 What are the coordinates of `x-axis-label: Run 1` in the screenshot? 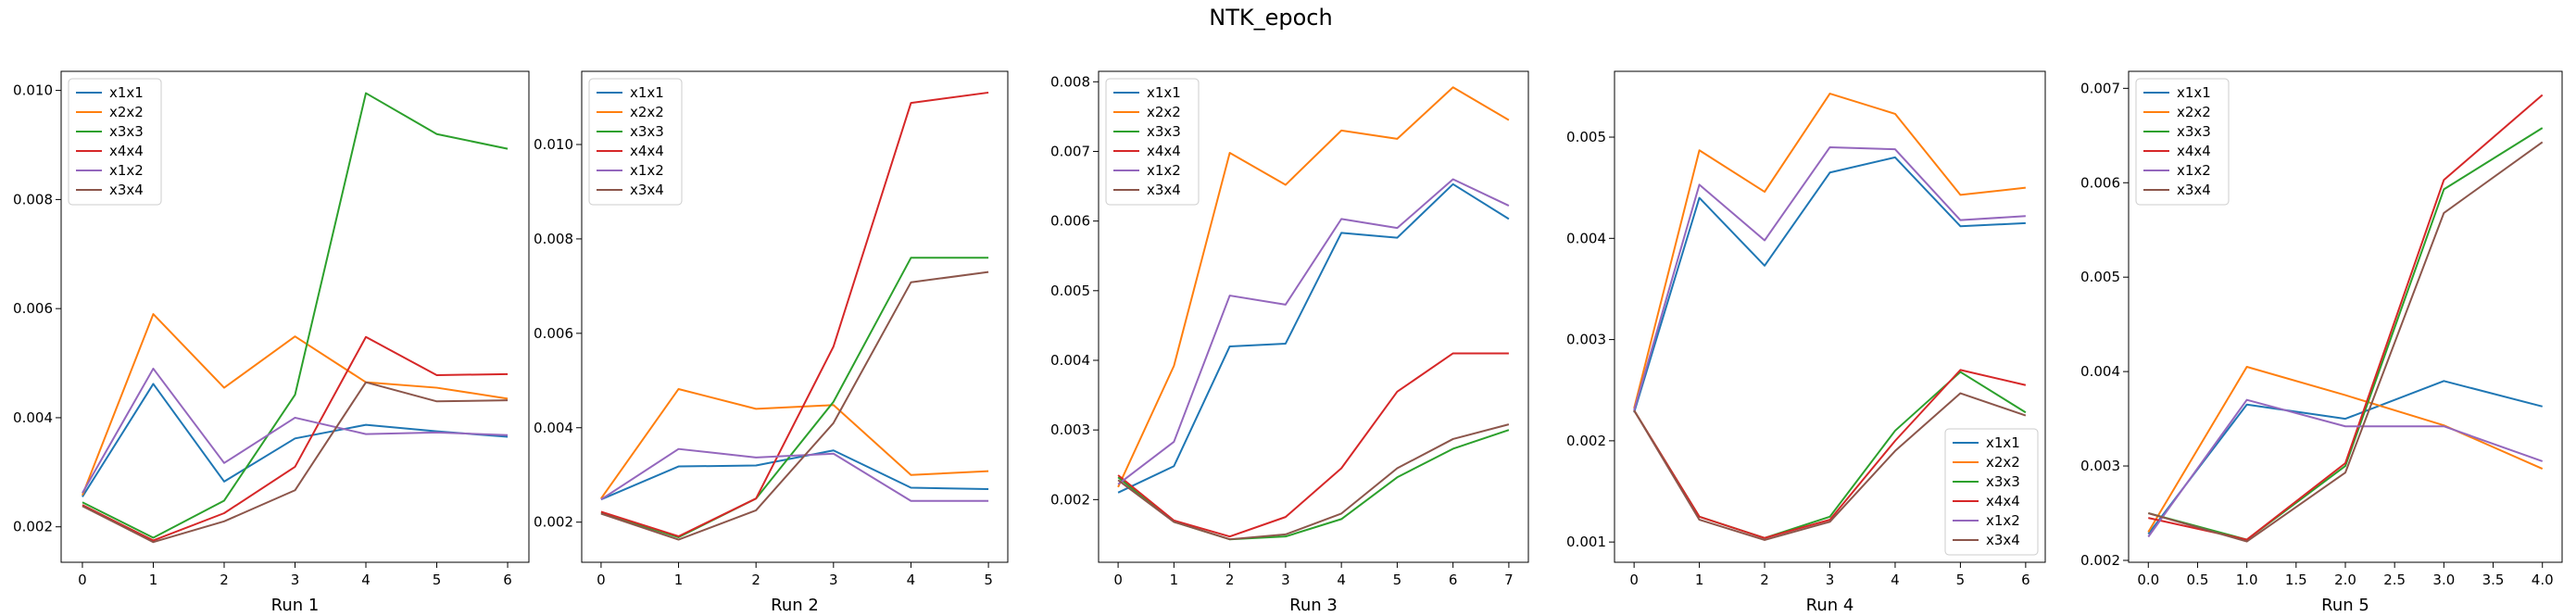 It's located at (295, 605).